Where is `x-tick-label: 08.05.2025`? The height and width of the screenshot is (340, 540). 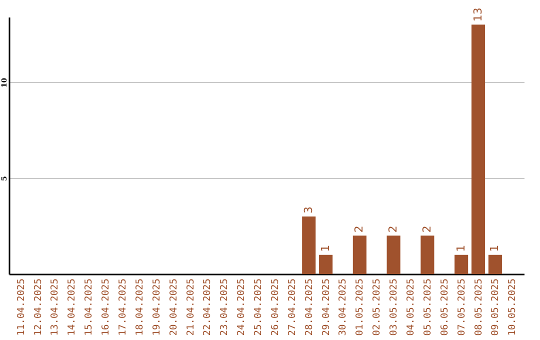
x-tick-label: 08.05.2025 is located at coordinates (478, 307).